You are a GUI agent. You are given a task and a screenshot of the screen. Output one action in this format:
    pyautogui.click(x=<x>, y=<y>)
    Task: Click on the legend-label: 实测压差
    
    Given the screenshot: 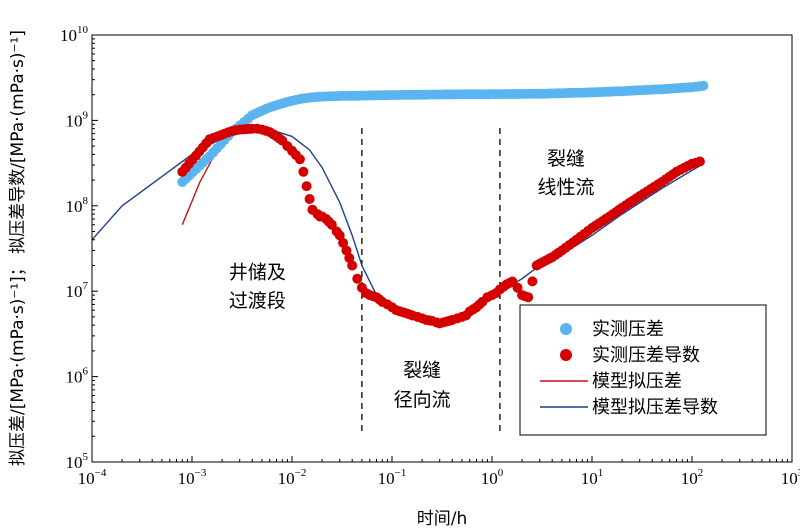 What is the action you would take?
    pyautogui.click(x=628, y=329)
    